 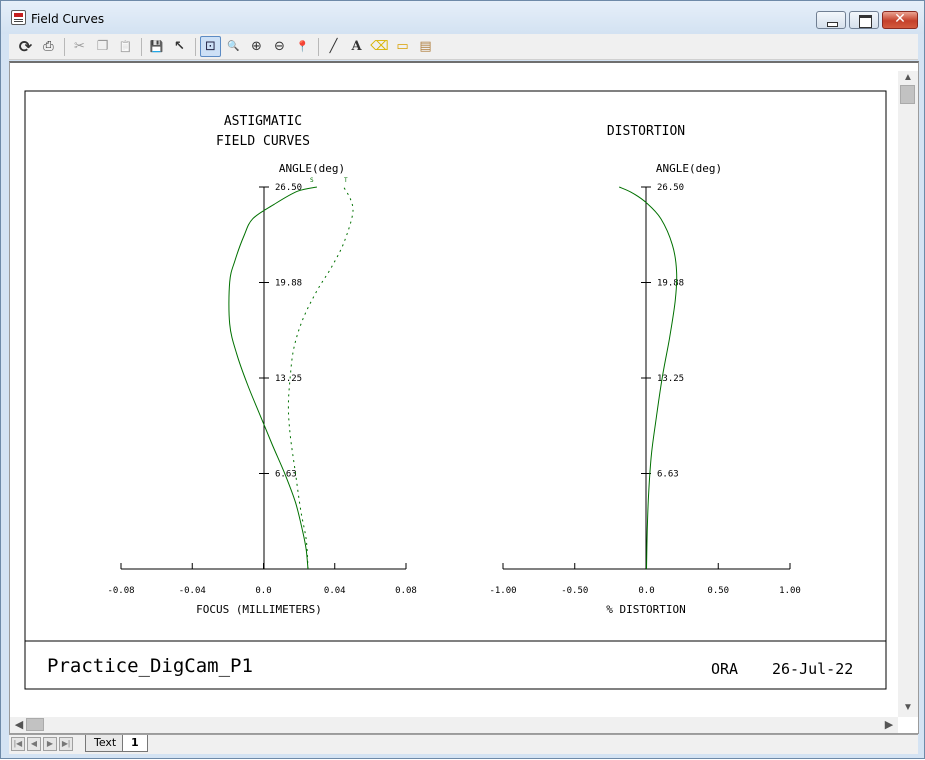 I want to click on properties-icon: ▤, so click(x=425, y=46).